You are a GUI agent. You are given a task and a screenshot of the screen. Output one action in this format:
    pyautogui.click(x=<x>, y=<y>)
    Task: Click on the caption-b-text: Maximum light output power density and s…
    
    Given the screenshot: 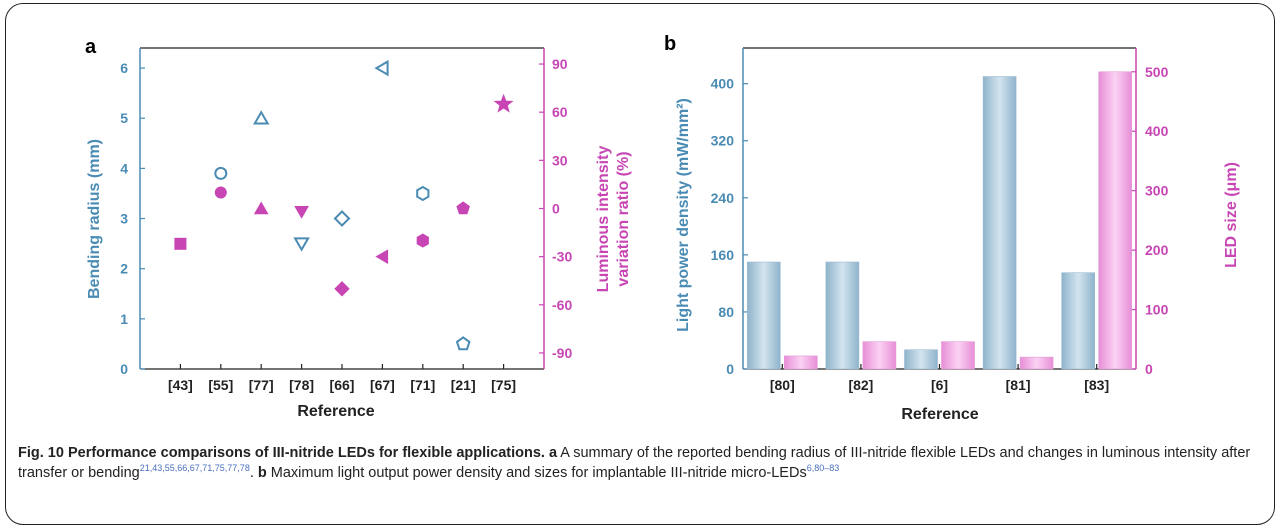 What is the action you would take?
    pyautogui.click(x=536, y=473)
    